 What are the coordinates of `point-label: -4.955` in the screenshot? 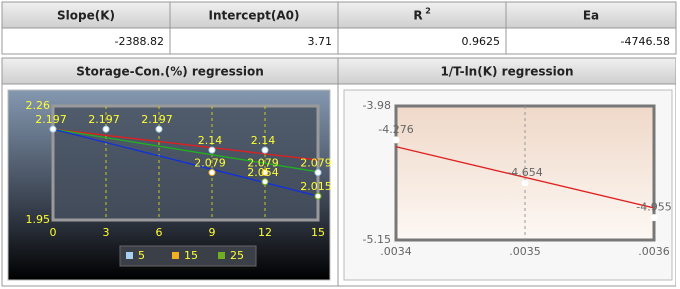 It's located at (653, 207).